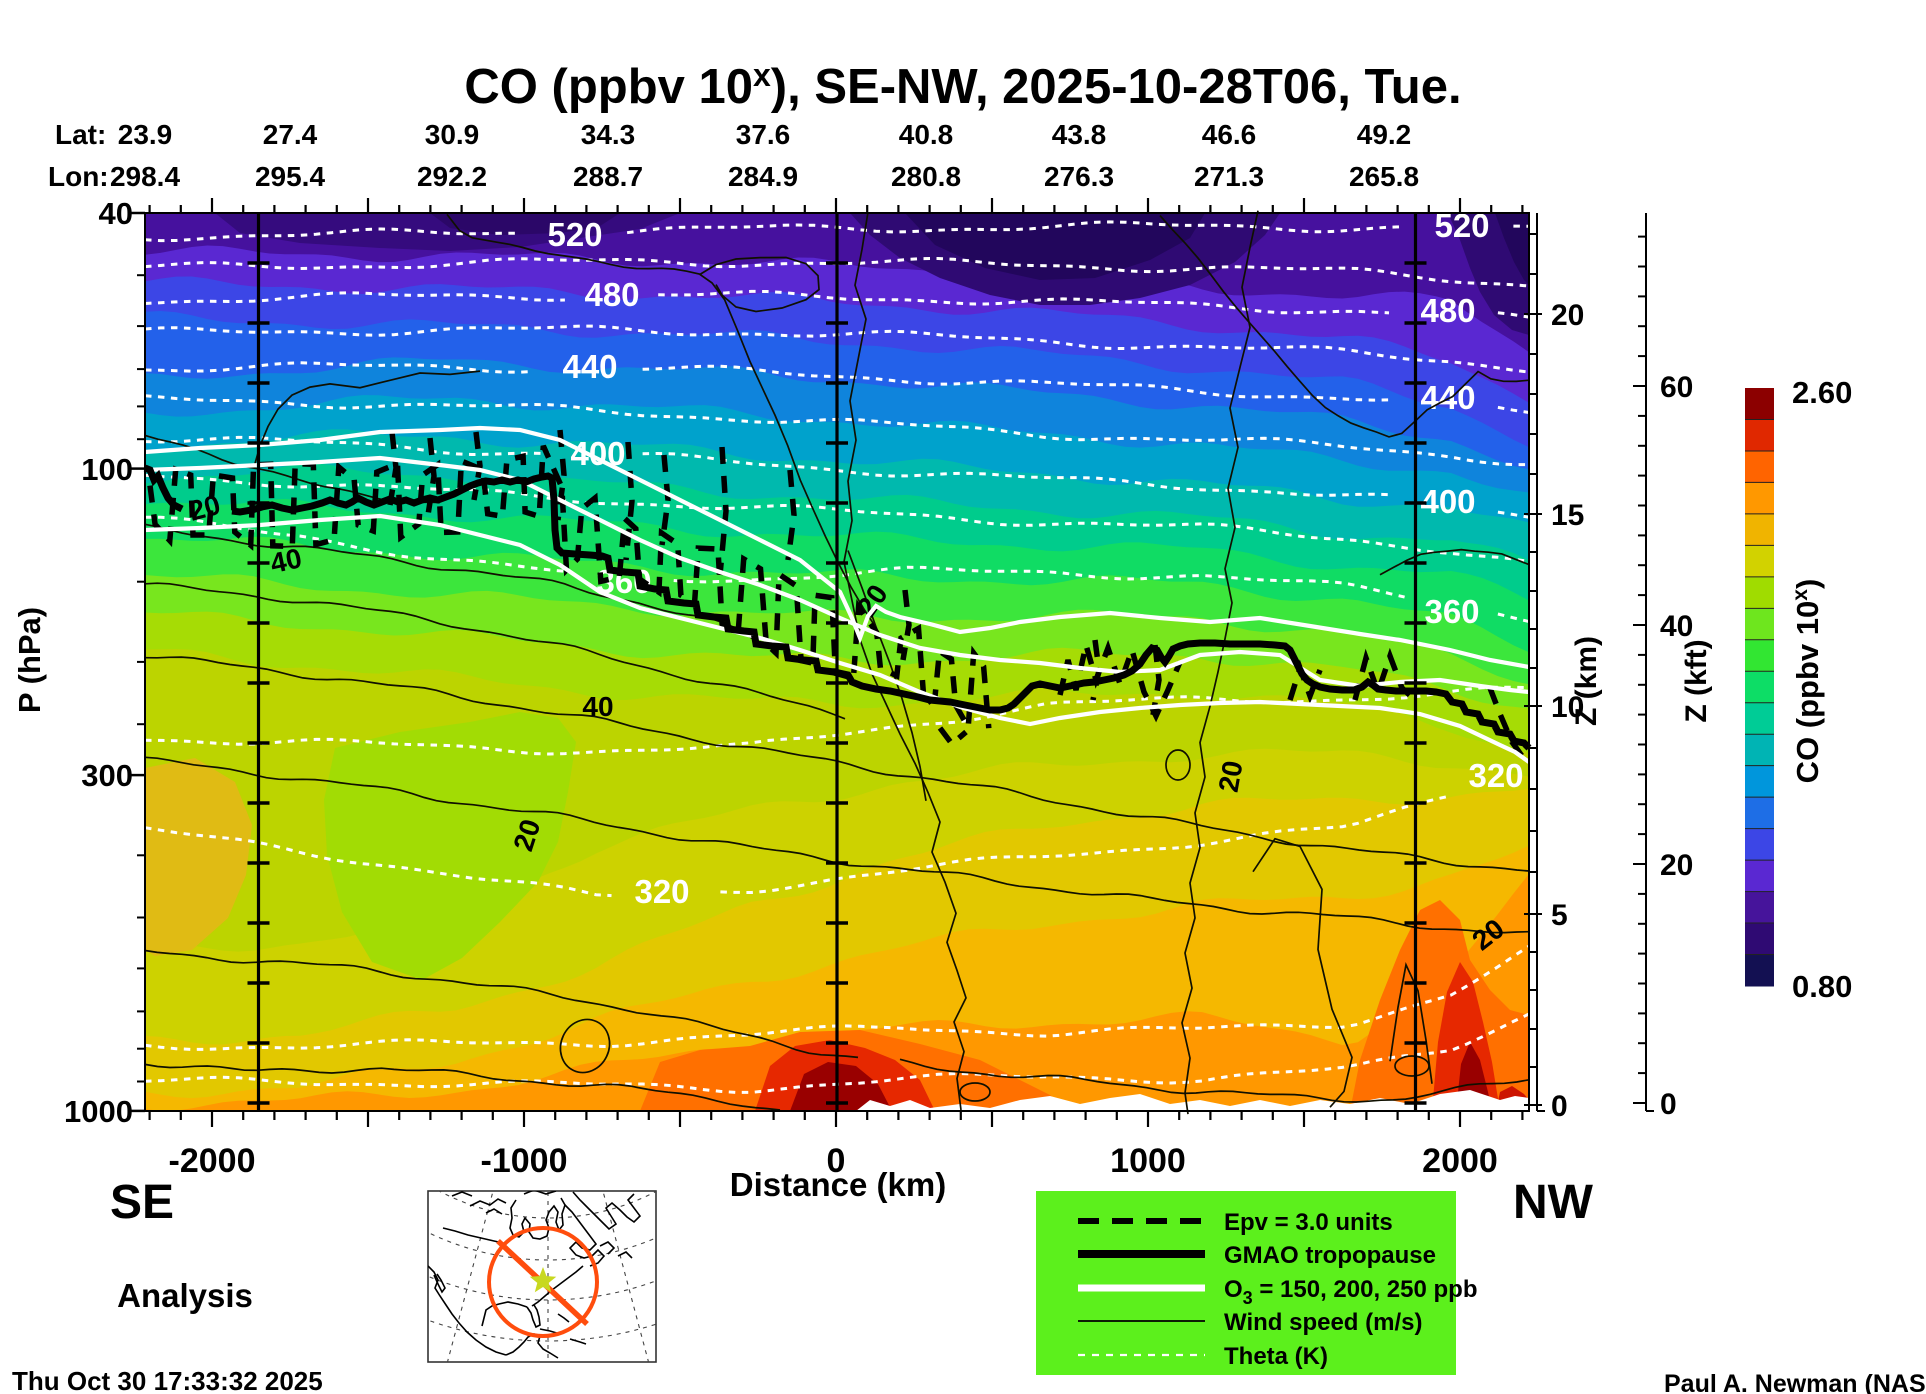 The height and width of the screenshot is (1394, 1926). Describe the element at coordinates (1447, 501) in the screenshot. I see `svg-text: 400` at that location.